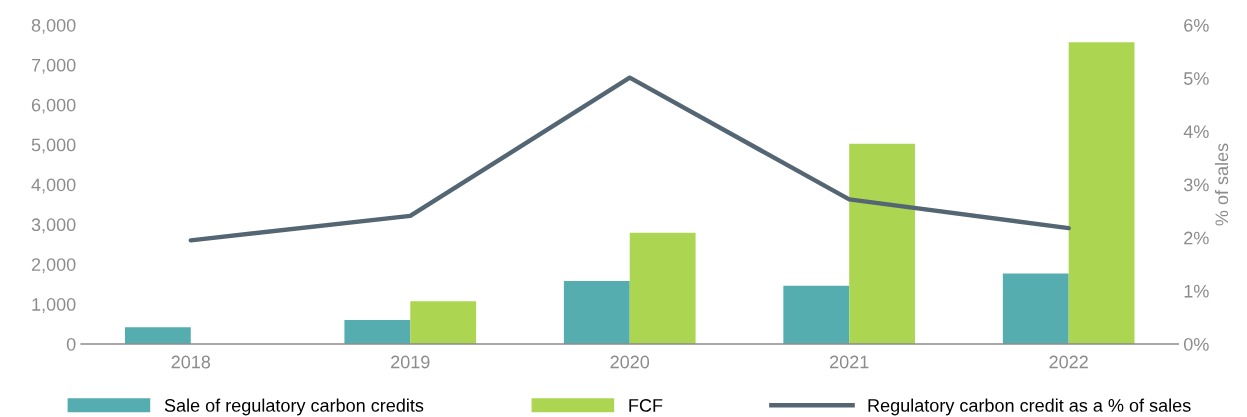 This screenshot has height=417, width=1247. What do you see at coordinates (1029, 407) in the screenshot?
I see `legend-label: Regulatory carbon credit as a % of sales` at bounding box center [1029, 407].